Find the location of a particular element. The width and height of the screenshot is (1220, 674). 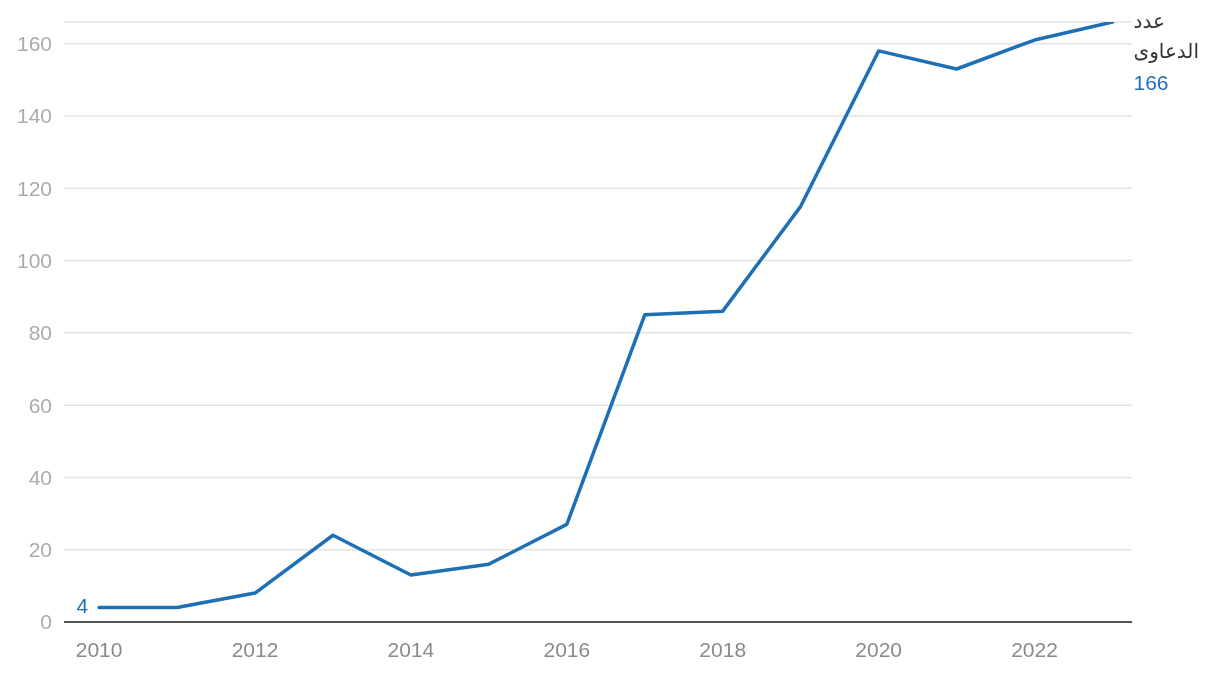

x-tick-label: 2010 is located at coordinates (99, 649).